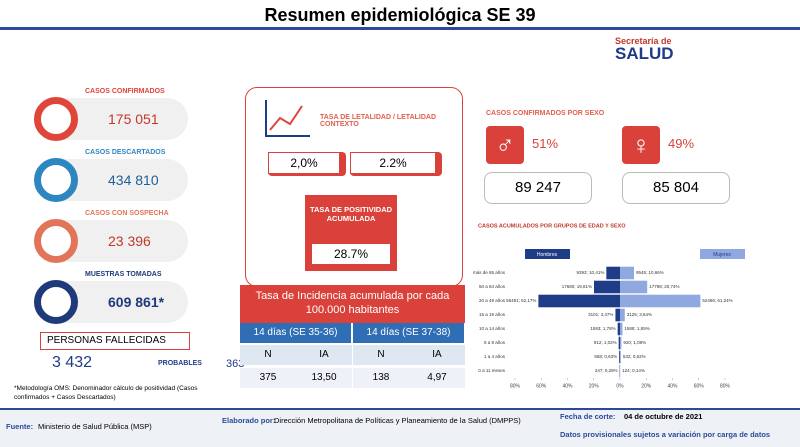 The height and width of the screenshot is (447, 800). I want to click on value-label: 17798; 20,74%, so click(664, 286).